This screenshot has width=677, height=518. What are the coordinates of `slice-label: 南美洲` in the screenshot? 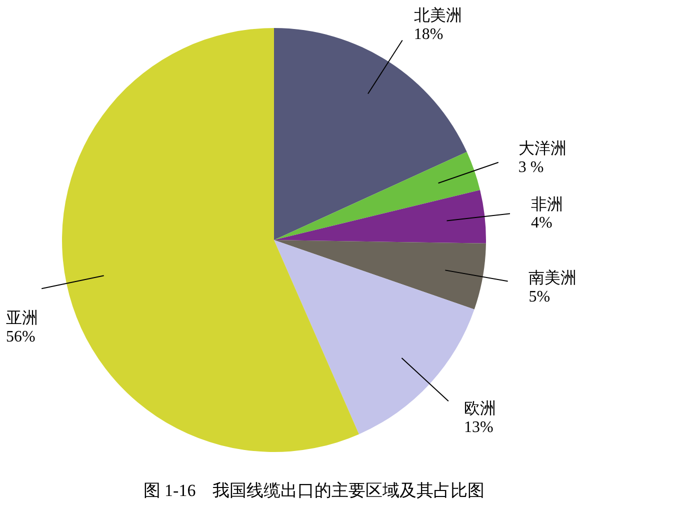 It's located at (552, 277).